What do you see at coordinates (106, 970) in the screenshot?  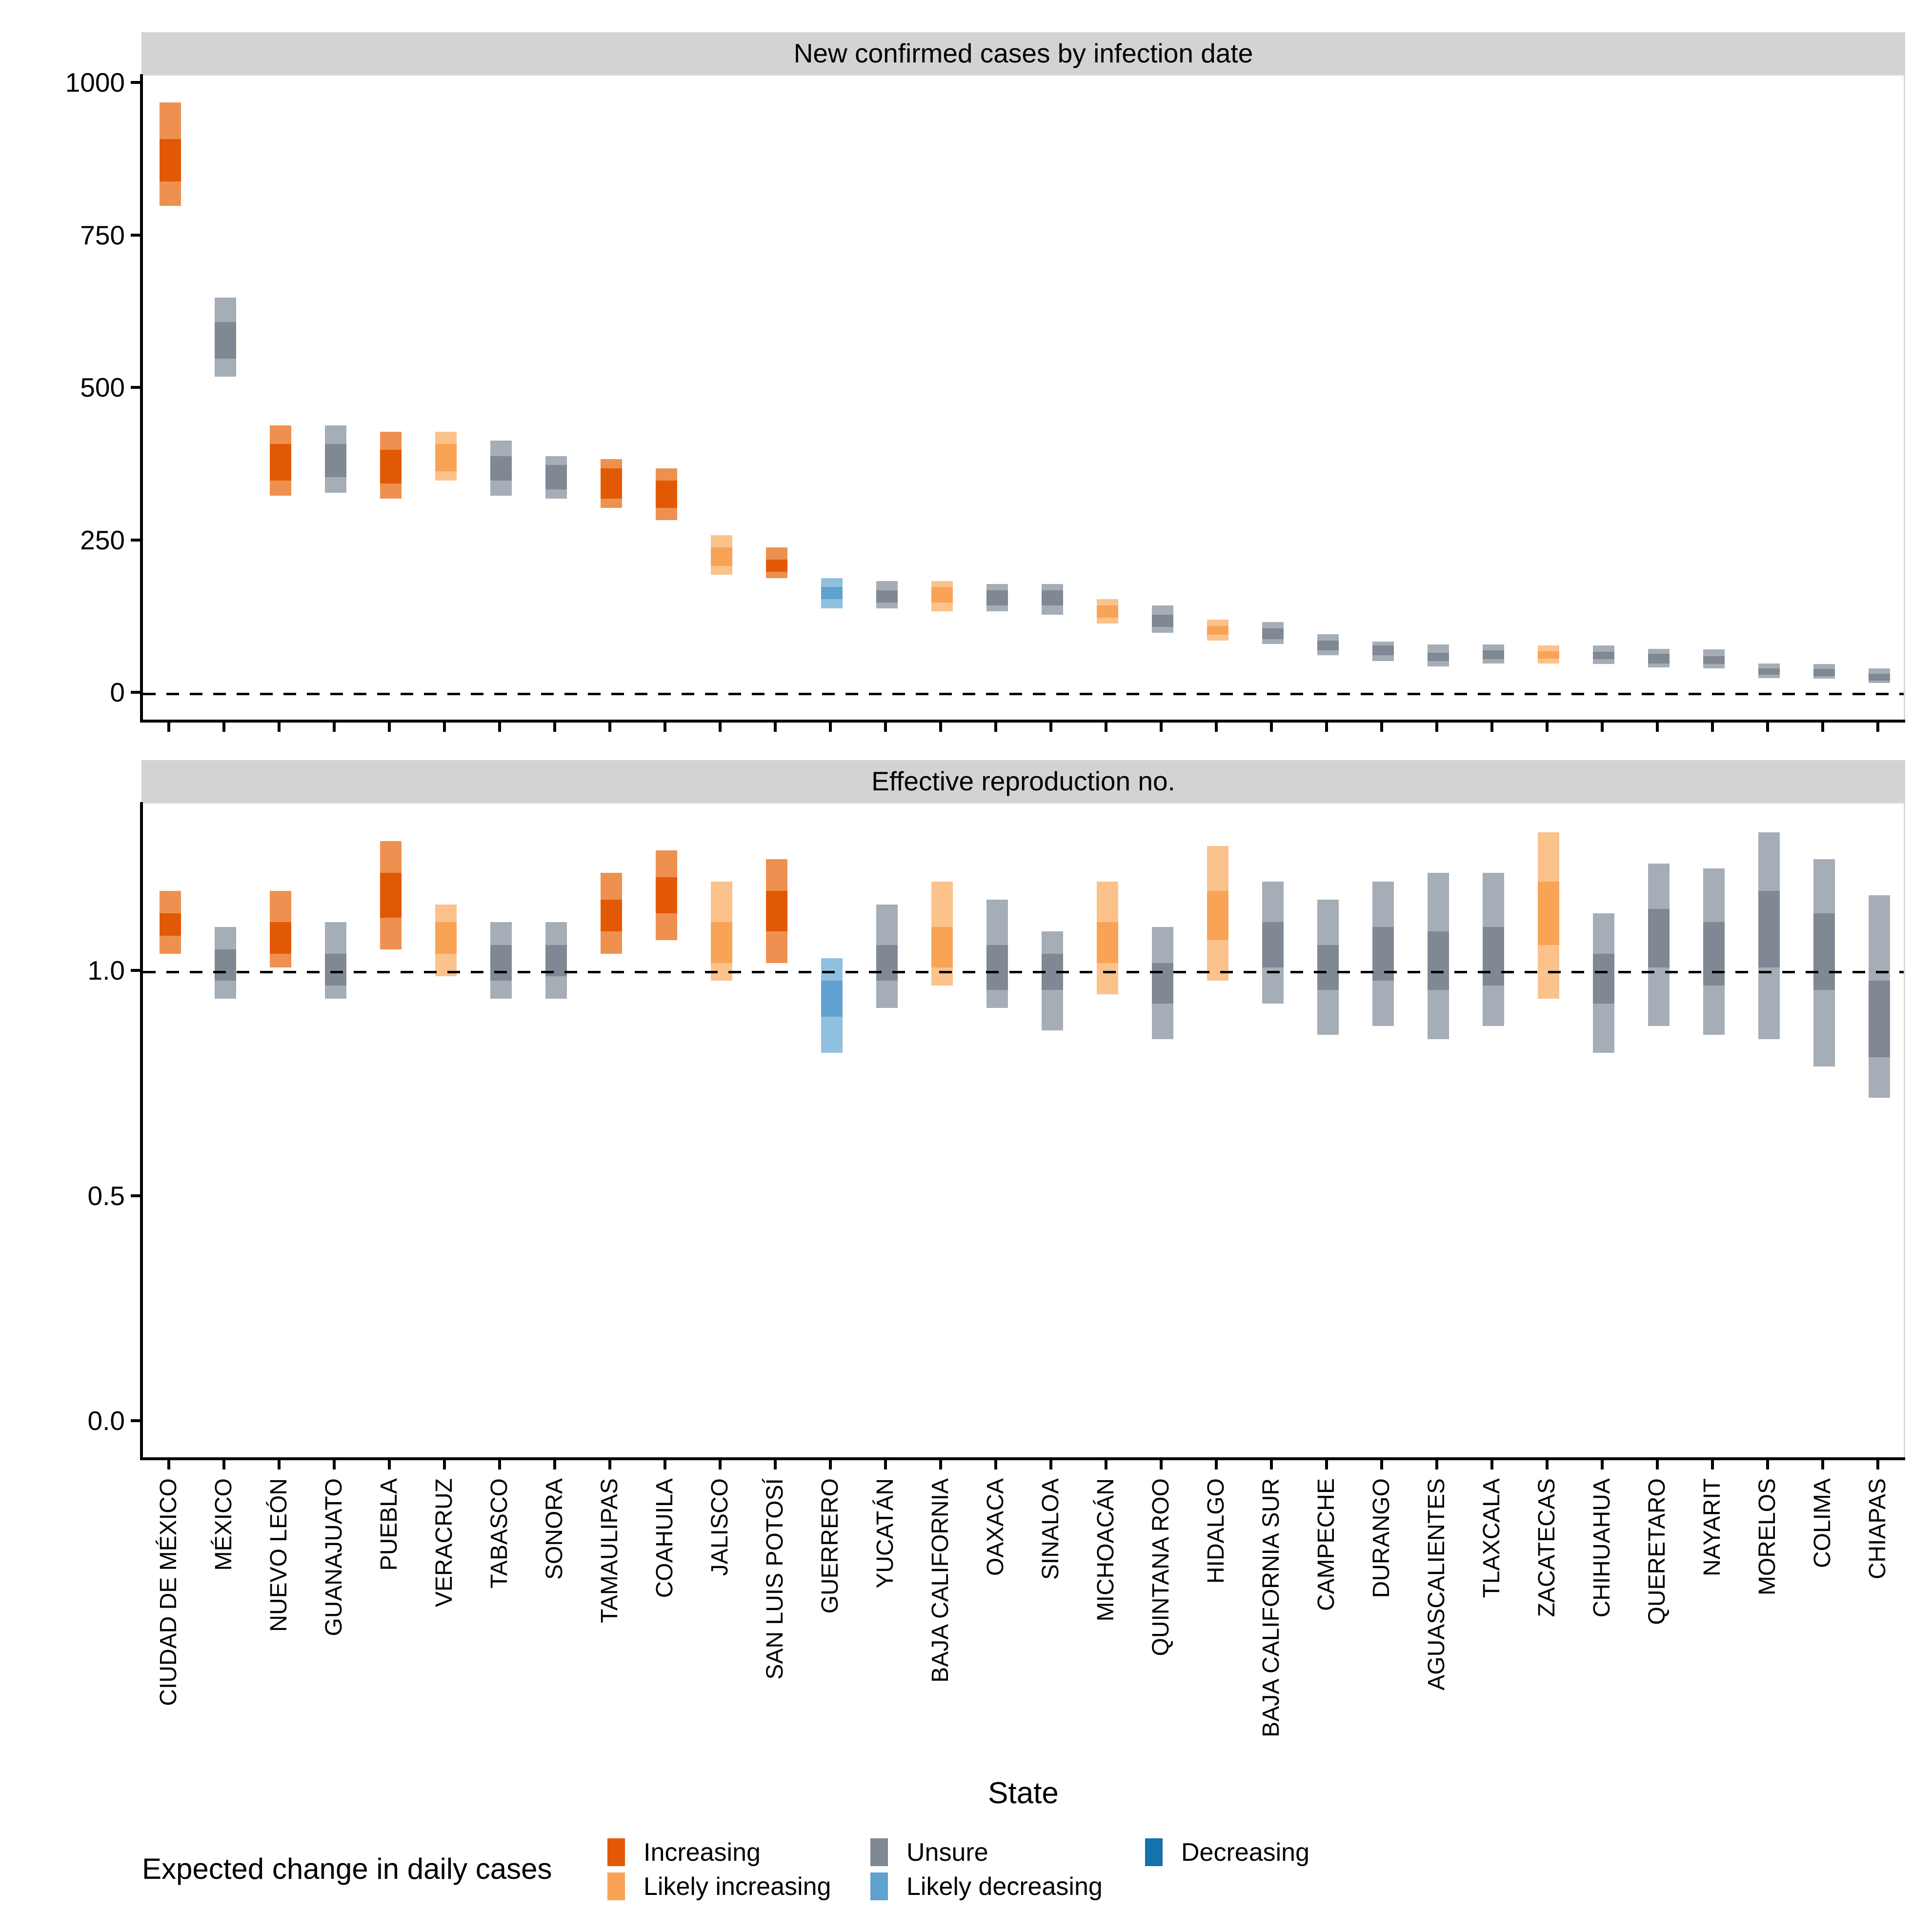 I see `y-axis-tick-label: 1.0` at bounding box center [106, 970].